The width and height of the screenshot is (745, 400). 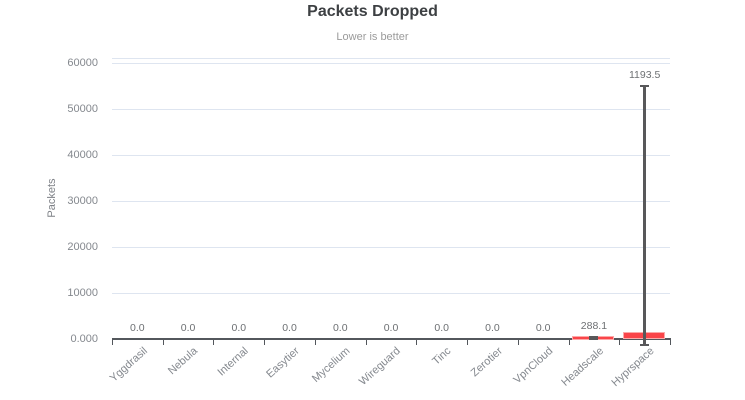 I want to click on x-tick-label: Wireguard, so click(x=380, y=366).